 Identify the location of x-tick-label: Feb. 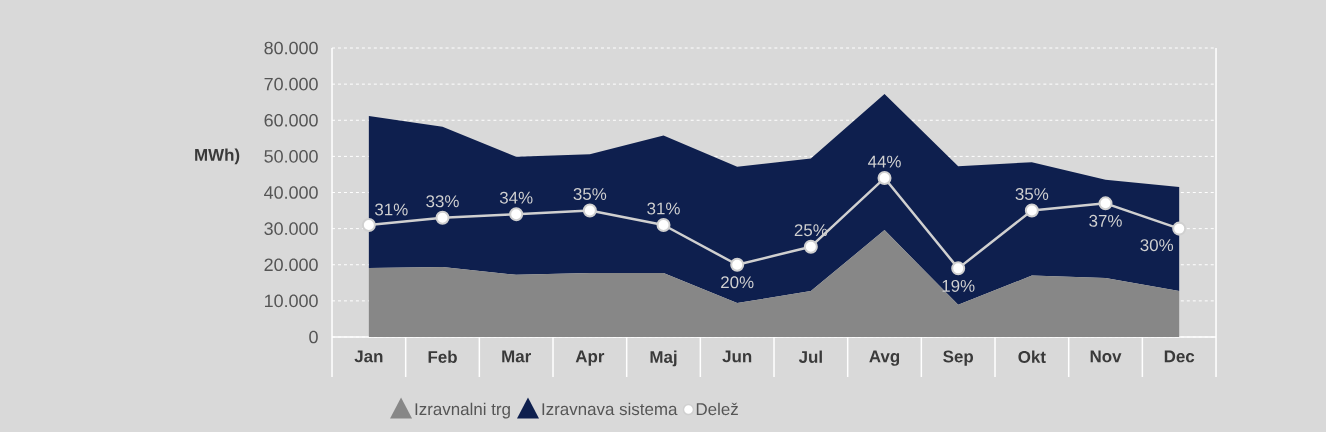
(442, 356).